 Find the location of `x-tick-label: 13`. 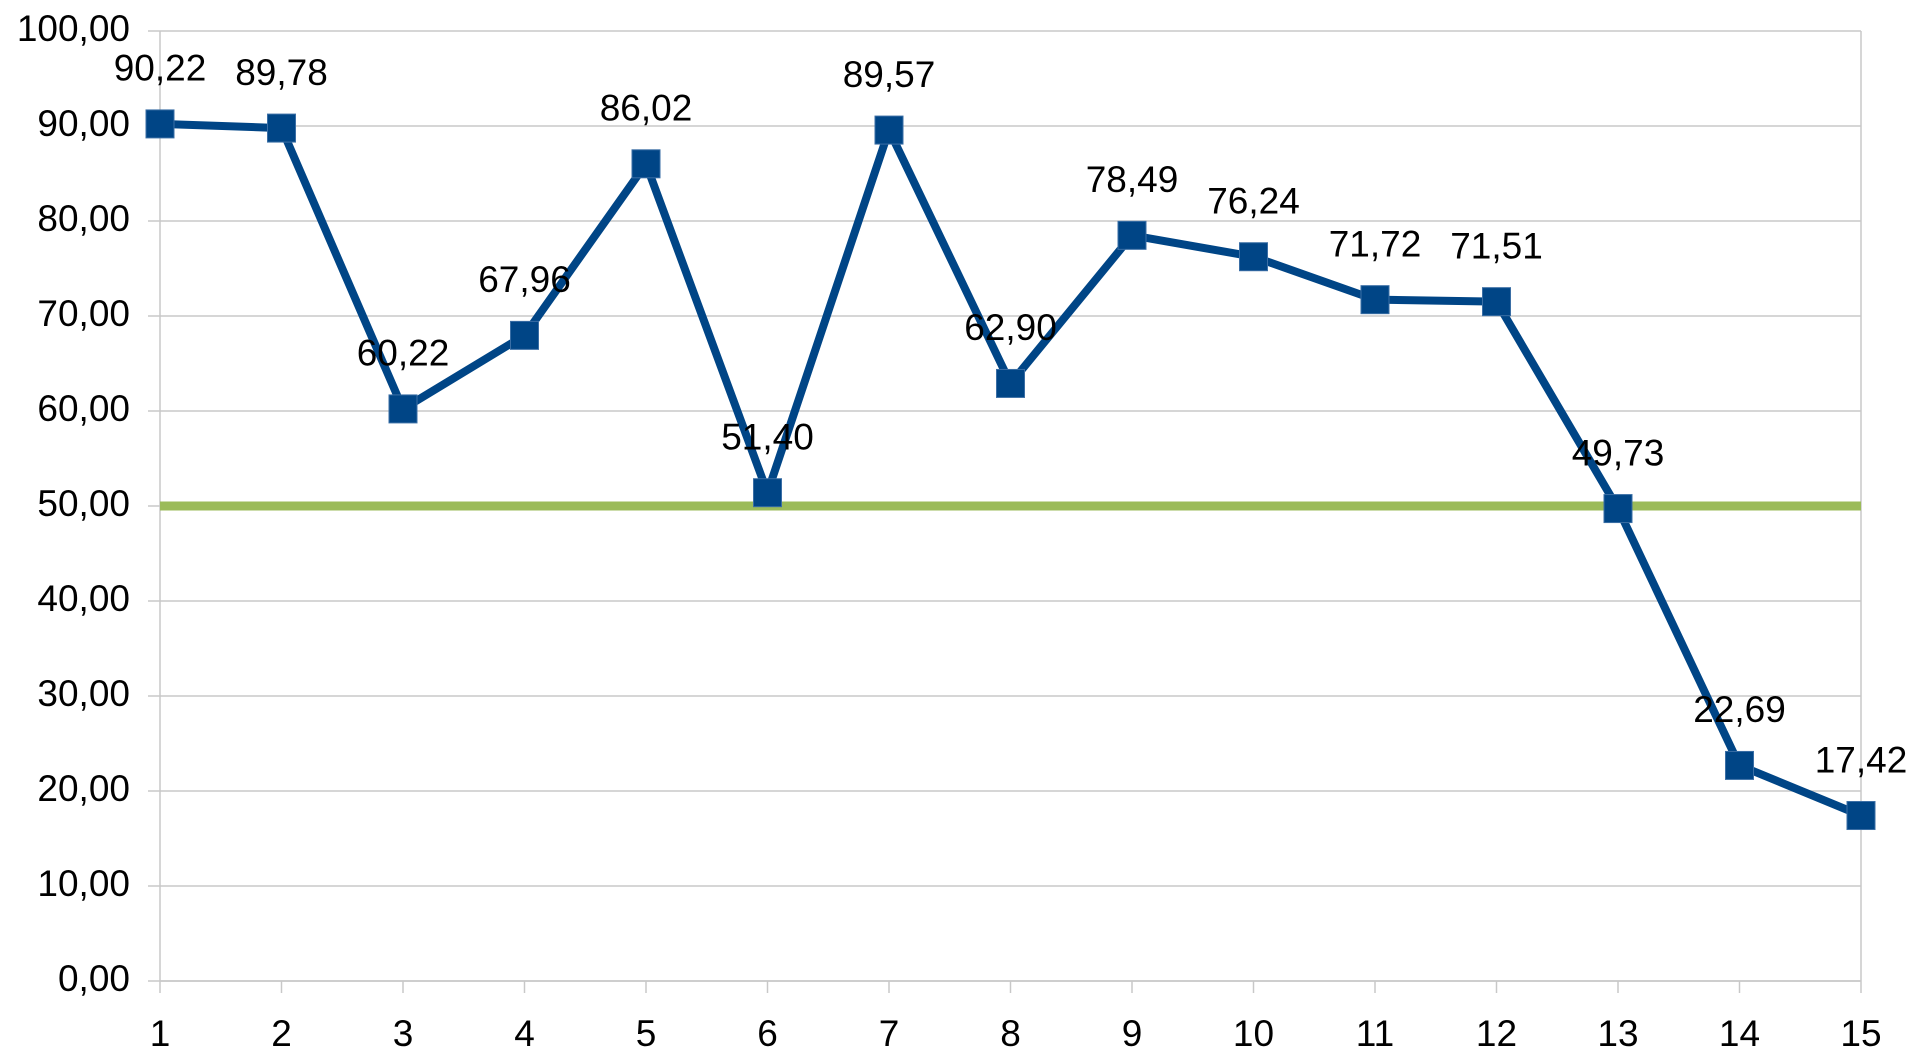

x-tick-label: 13 is located at coordinates (1617, 1032).